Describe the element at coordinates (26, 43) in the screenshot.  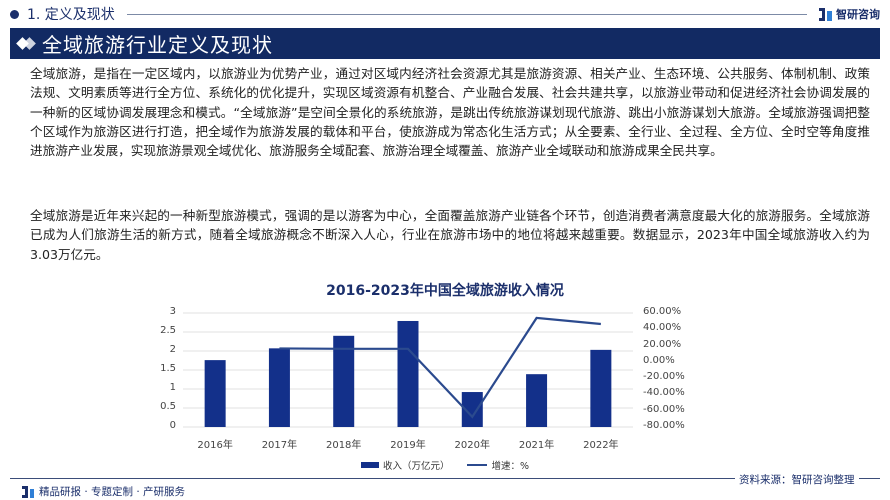
I see `diamond-icon` at that location.